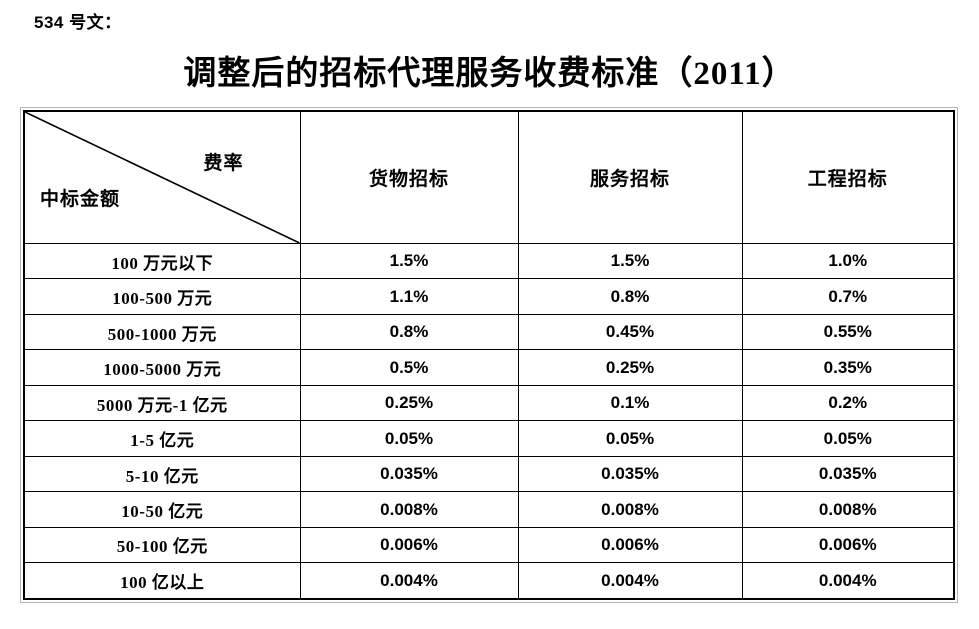 This screenshot has height=629, width=979. Describe the element at coordinates (80, 199) in the screenshot. I see `corner-label-amount: 中标金额` at that location.